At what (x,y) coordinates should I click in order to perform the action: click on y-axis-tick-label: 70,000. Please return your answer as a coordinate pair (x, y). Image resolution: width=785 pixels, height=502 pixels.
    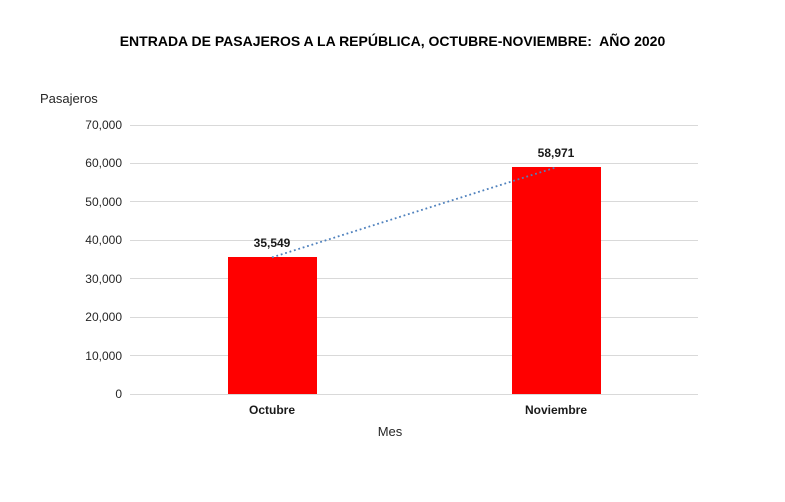
    Looking at the image, I should click on (103, 125).